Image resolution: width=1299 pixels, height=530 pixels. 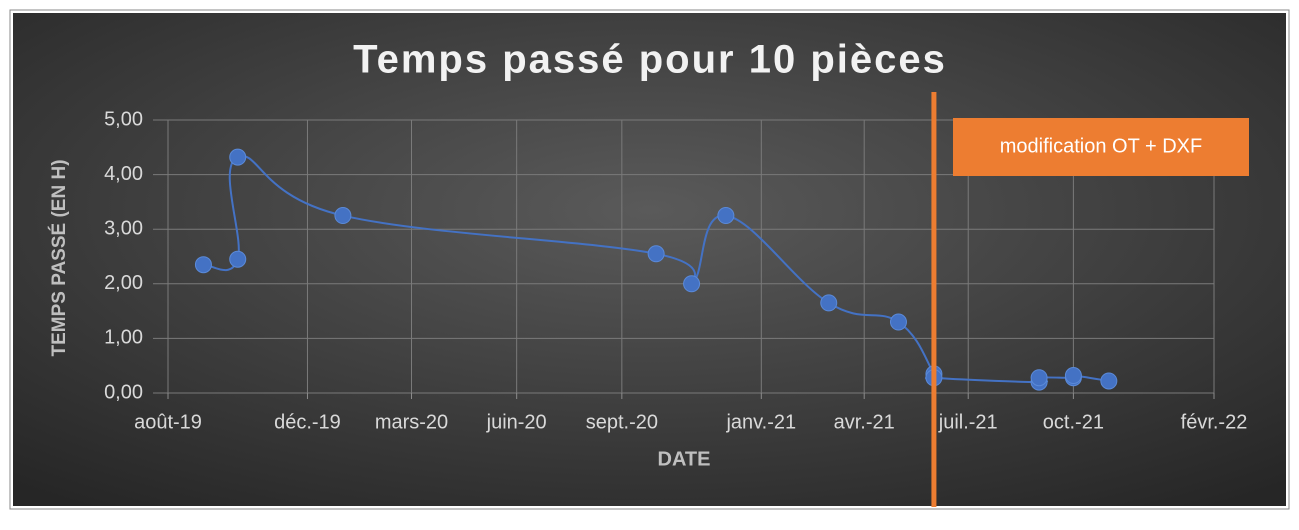 I want to click on x-tick-label: janv.-21, so click(x=760, y=422).